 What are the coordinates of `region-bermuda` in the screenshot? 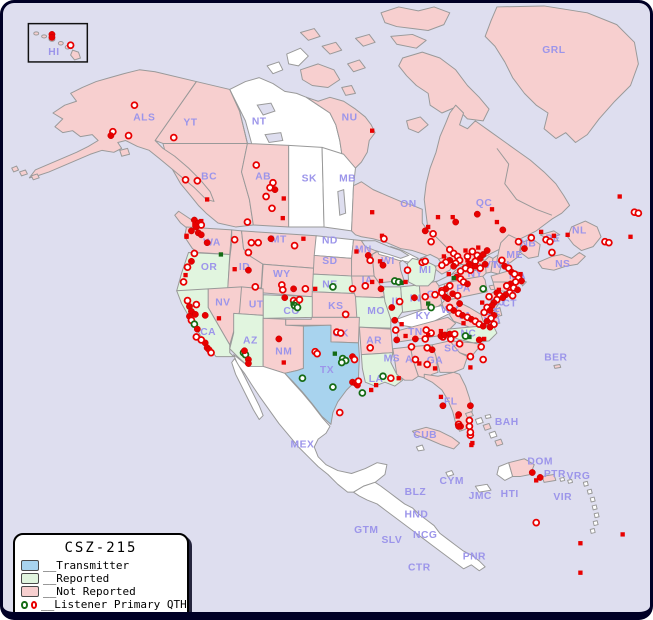 It's located at (557, 366).